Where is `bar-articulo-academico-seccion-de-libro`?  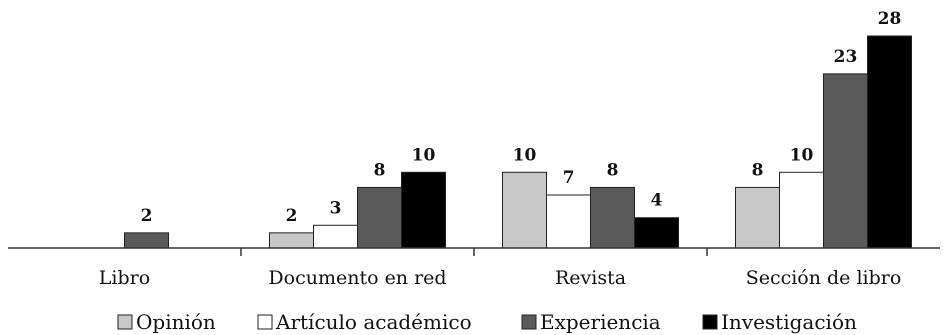
bar-articulo-academico-seccion-de-libro is located at coordinates (801, 210).